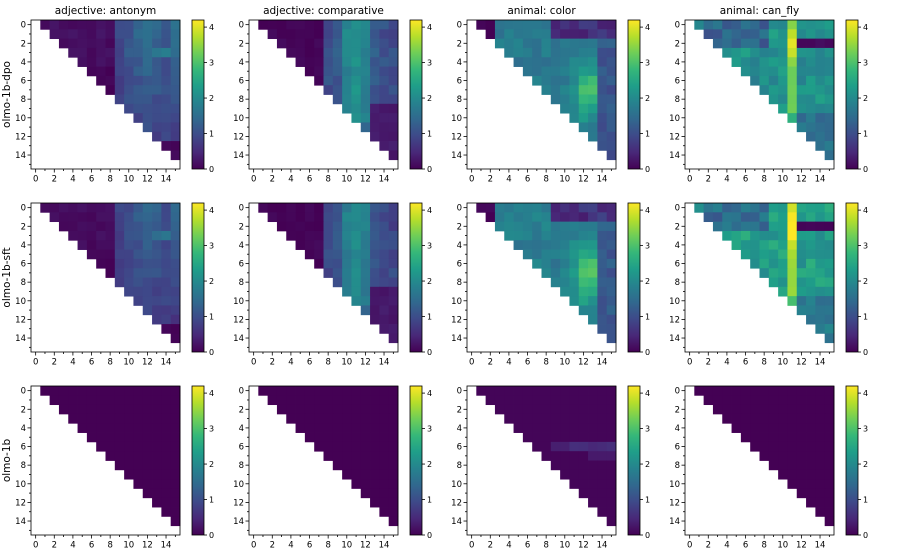  What do you see at coordinates (459, 429) in the screenshot?
I see `y-tick-label: 4` at bounding box center [459, 429].